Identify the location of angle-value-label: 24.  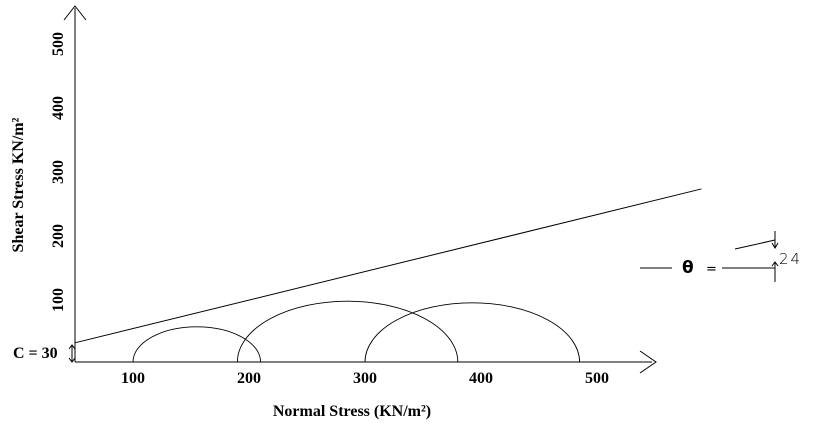
(790, 259).